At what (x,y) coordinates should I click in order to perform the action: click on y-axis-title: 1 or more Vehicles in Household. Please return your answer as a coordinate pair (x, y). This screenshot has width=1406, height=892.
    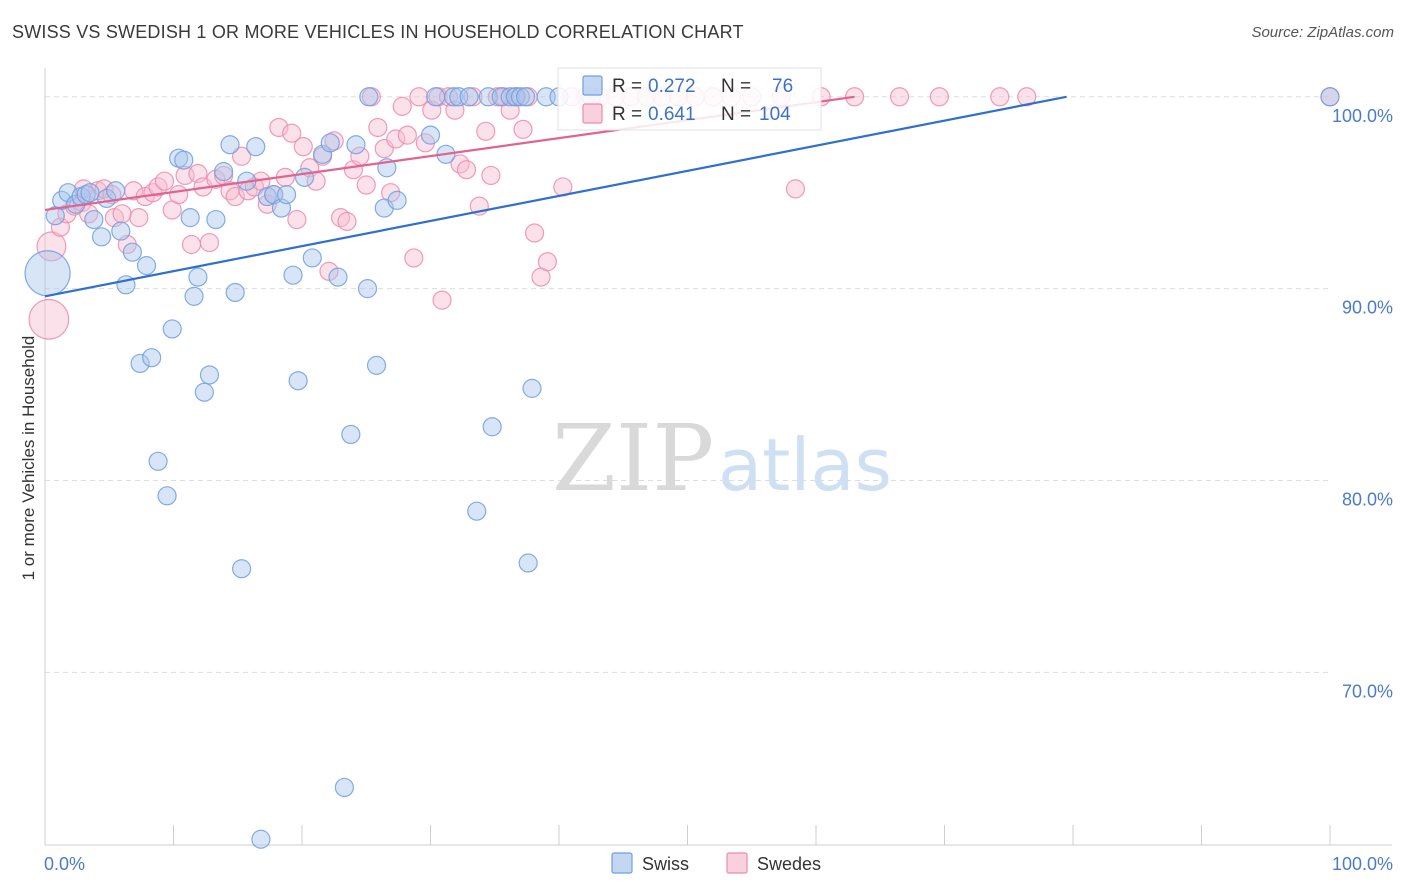
    Looking at the image, I should click on (28, 458).